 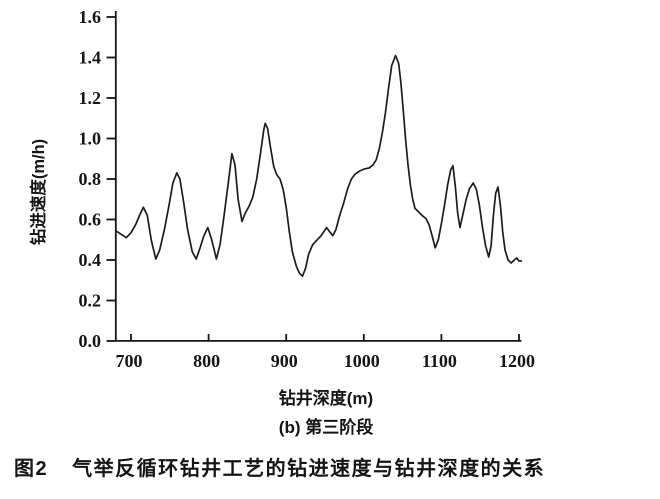 I want to click on y-tick-label: 0.8, so click(x=90, y=179).